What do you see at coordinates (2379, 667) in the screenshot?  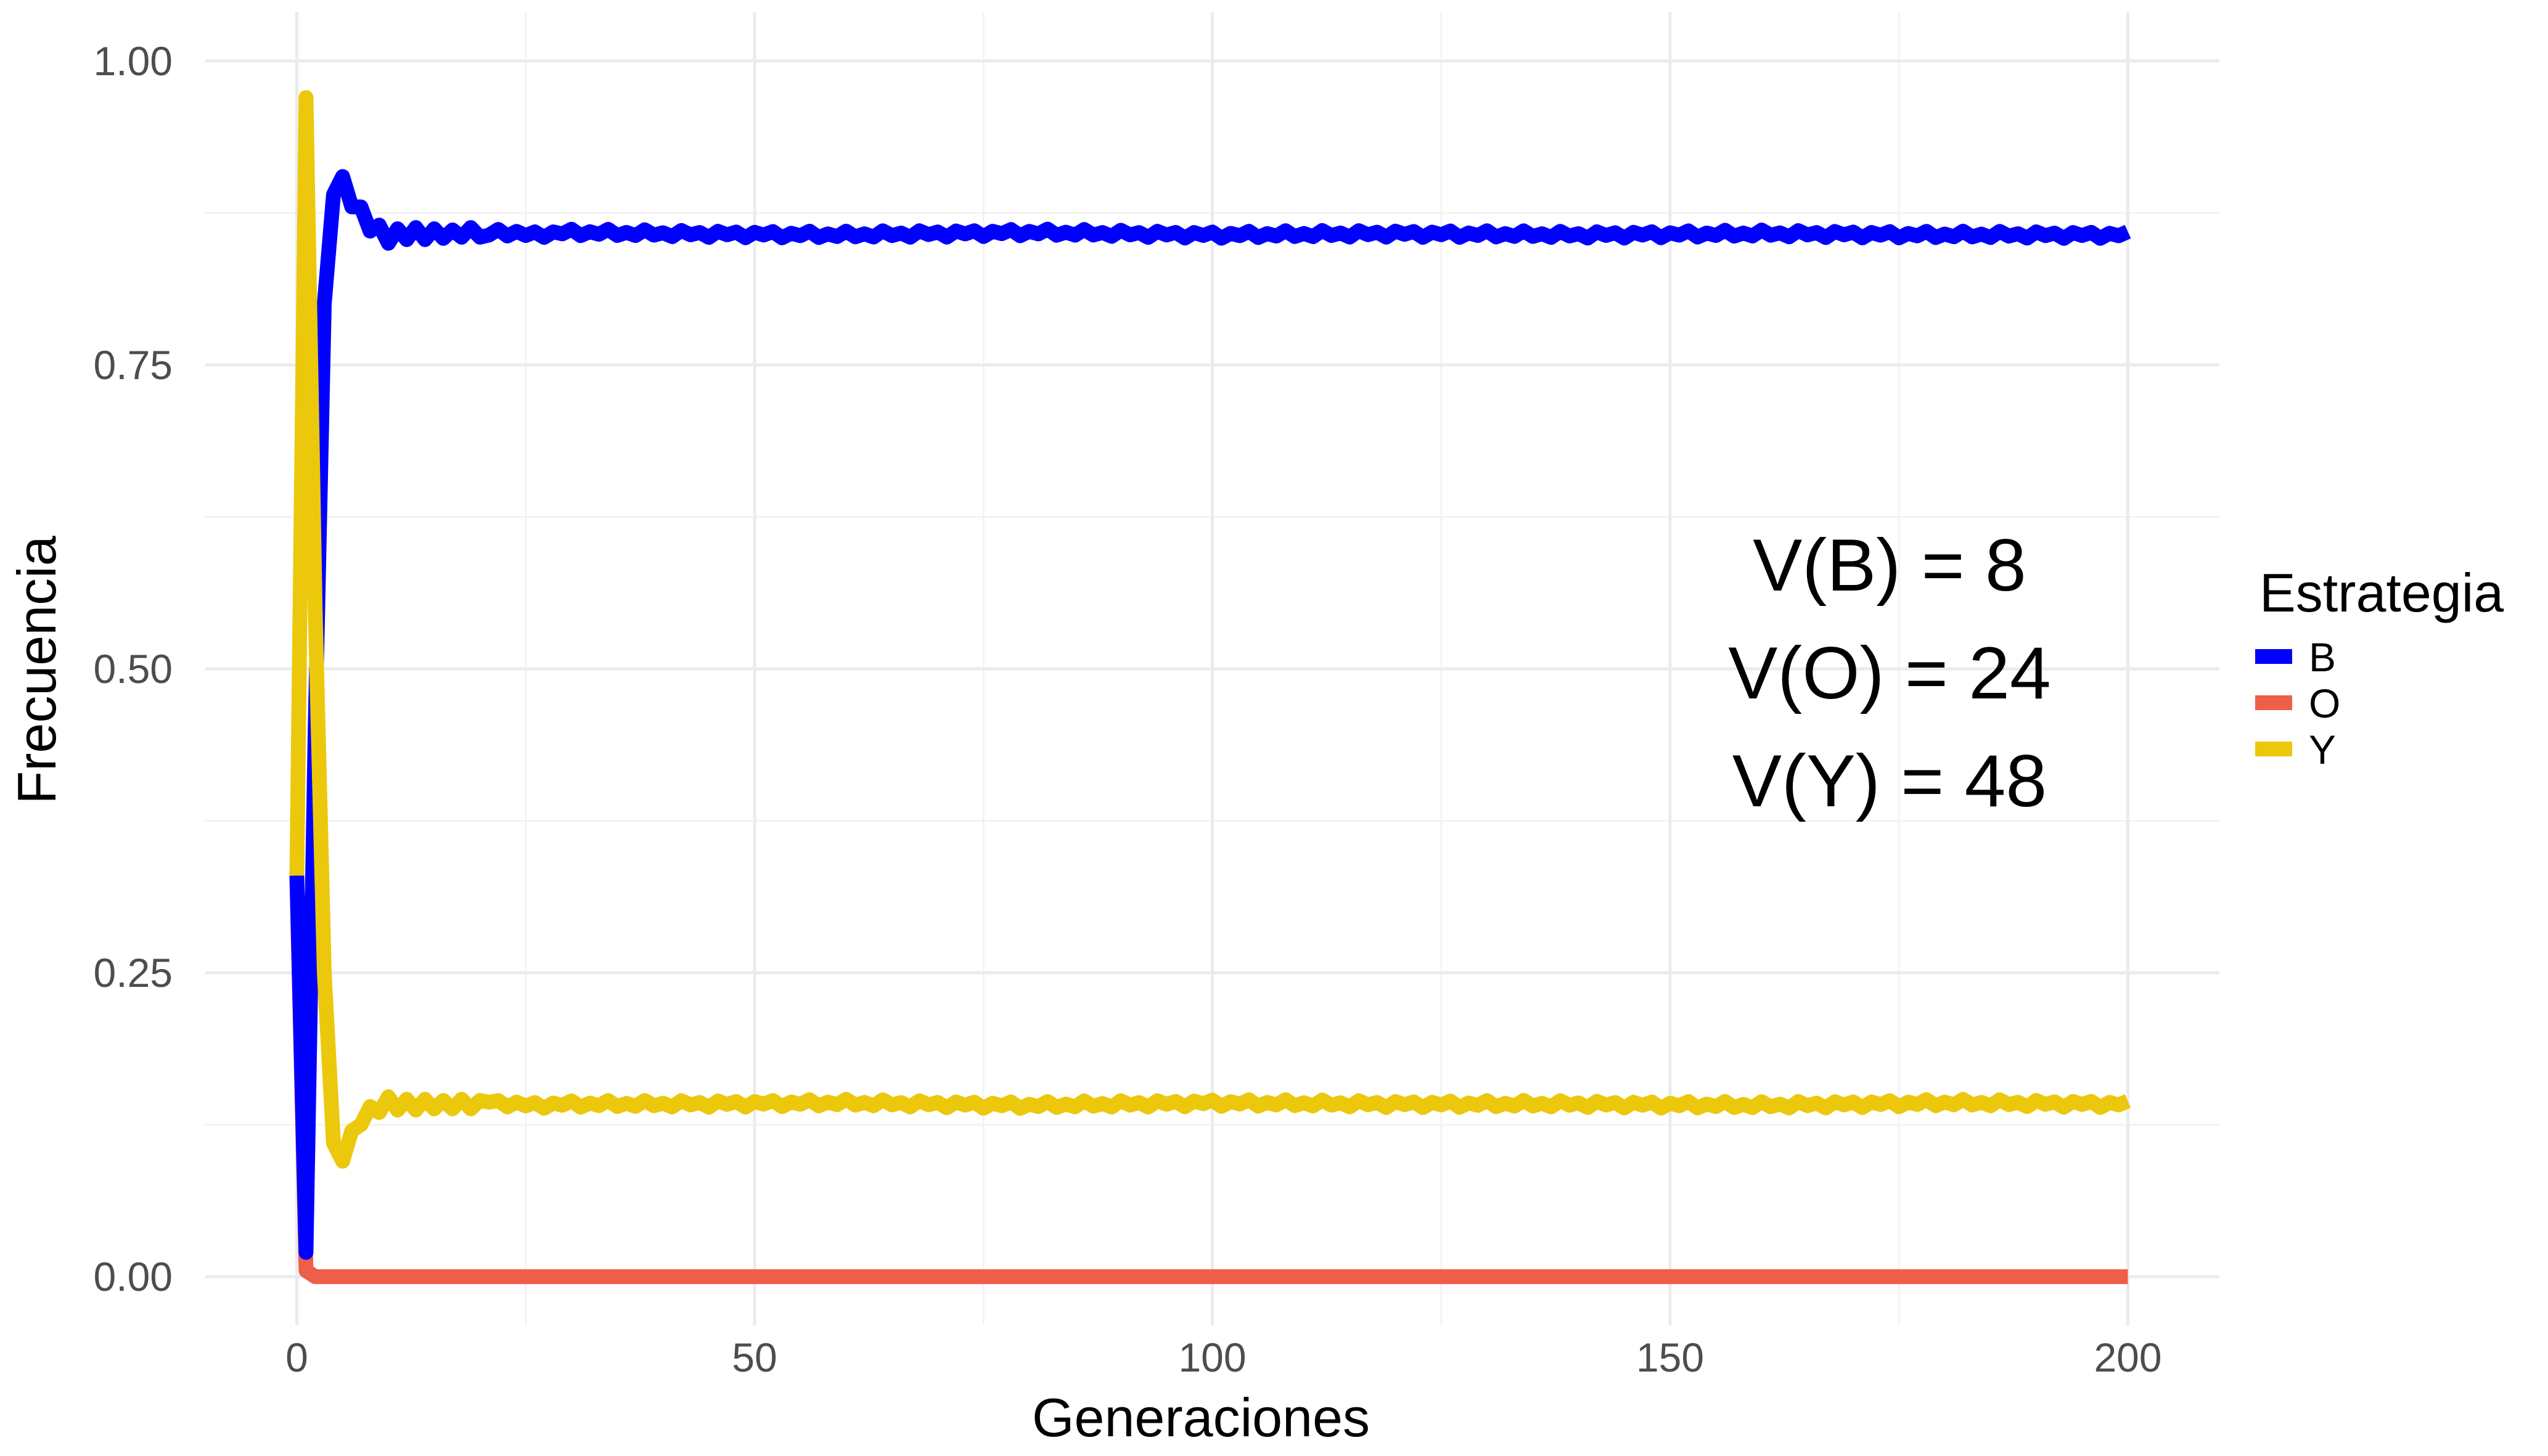 I see `legend: Estrategia BOY` at bounding box center [2379, 667].